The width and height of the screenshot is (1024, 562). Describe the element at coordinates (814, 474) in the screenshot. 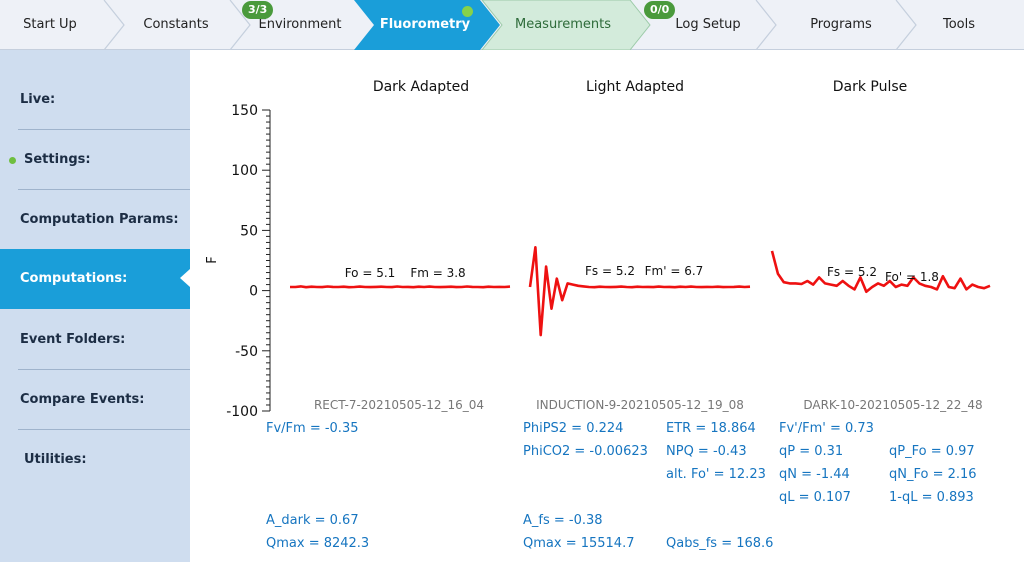

I see `result-qn: qN = -1.44` at that location.